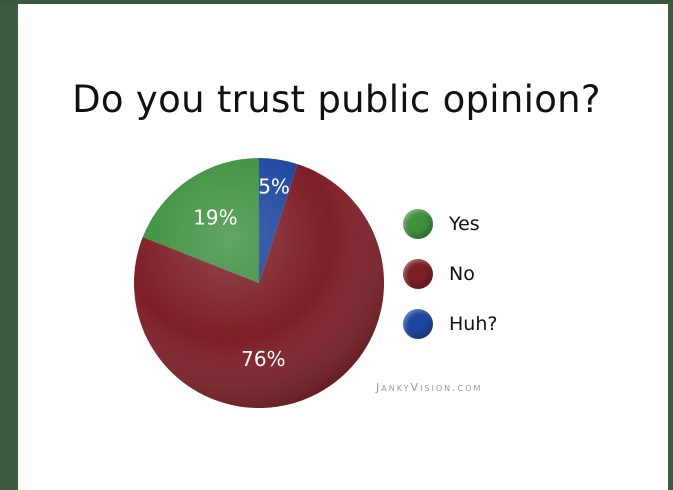 This screenshot has width=673, height=490. Describe the element at coordinates (441, 224) in the screenshot. I see `legend-item-yes: Yes` at that location.